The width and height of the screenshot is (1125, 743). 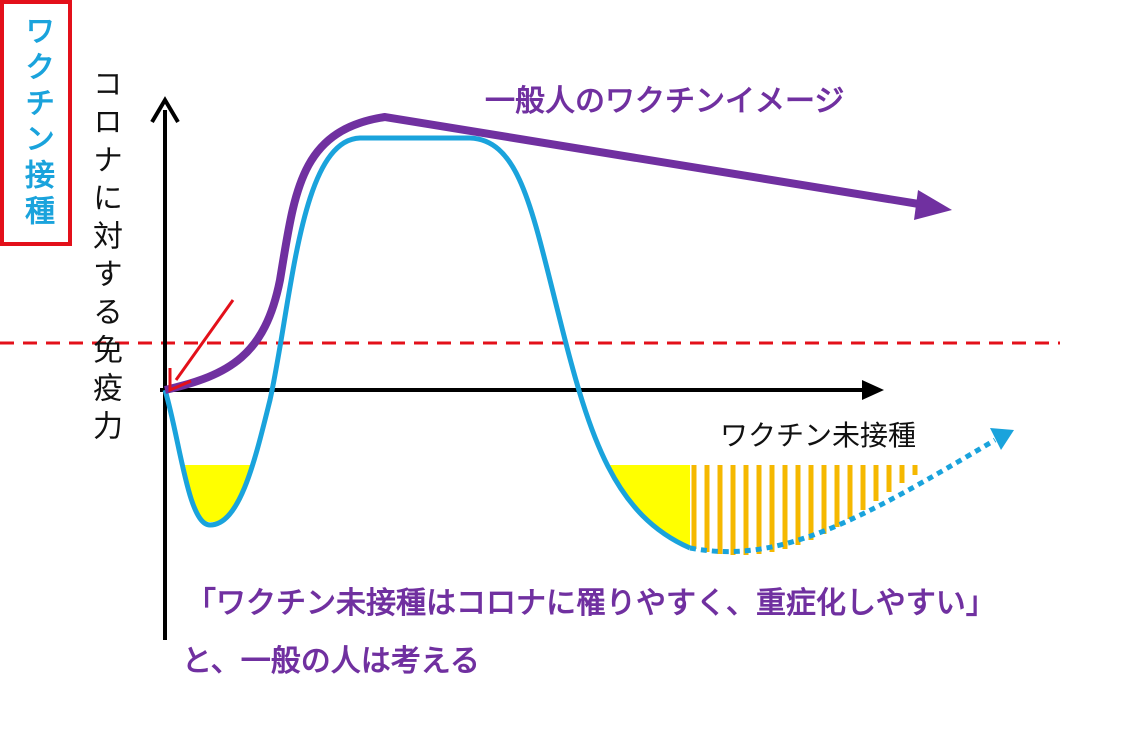 I want to click on stripes, so click(x=804, y=510).